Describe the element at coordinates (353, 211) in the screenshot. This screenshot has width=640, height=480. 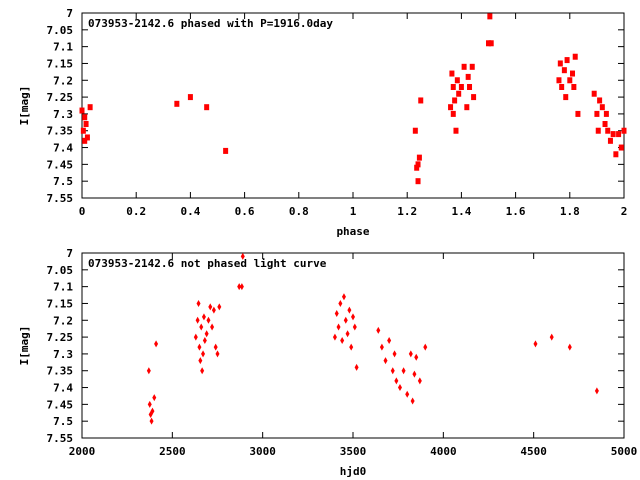
I see `x-tick-label: 1` at that location.